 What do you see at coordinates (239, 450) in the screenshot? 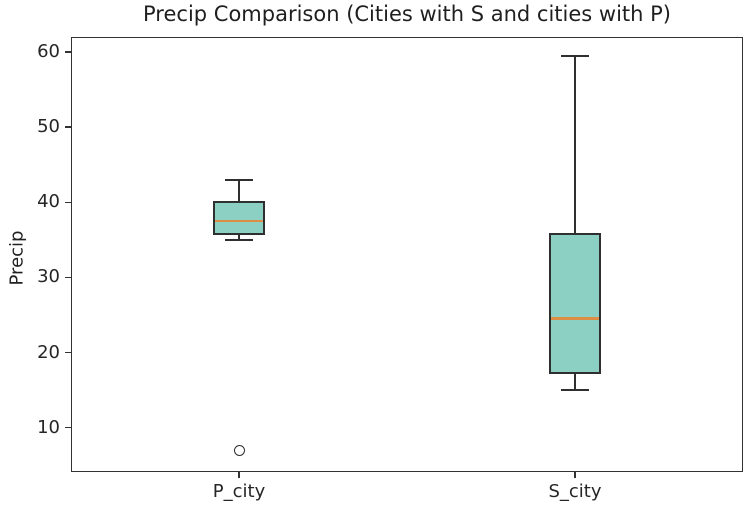
I see `outlier-marker` at bounding box center [239, 450].